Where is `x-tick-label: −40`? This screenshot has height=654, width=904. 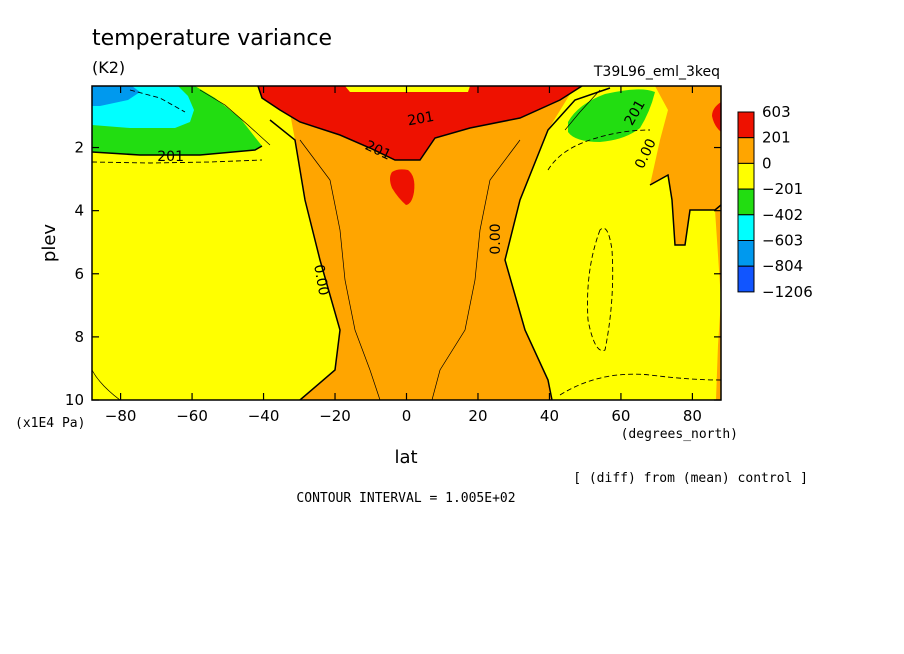 x-tick-label: −40 is located at coordinates (264, 416).